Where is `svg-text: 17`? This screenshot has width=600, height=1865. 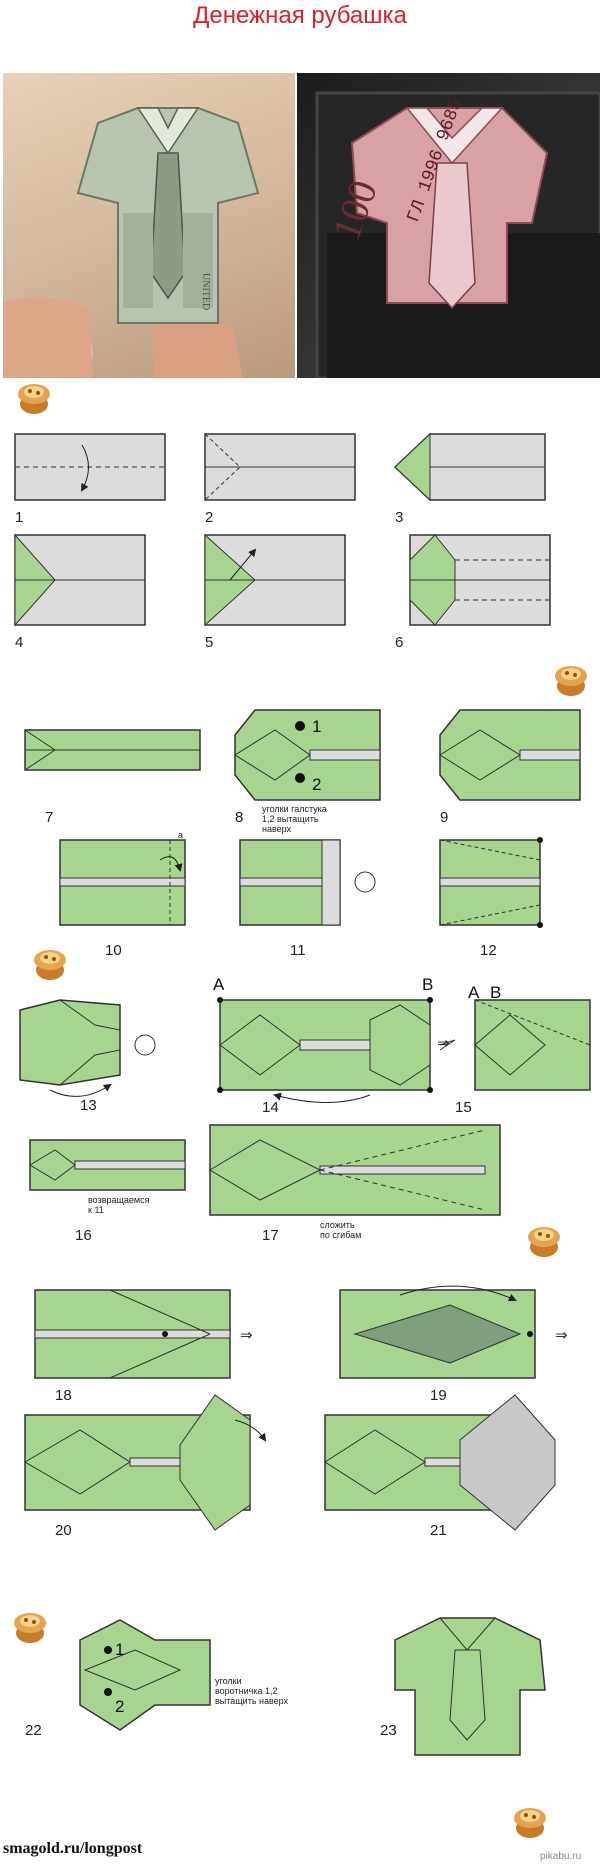
svg-text: 17 is located at coordinates (270, 1235).